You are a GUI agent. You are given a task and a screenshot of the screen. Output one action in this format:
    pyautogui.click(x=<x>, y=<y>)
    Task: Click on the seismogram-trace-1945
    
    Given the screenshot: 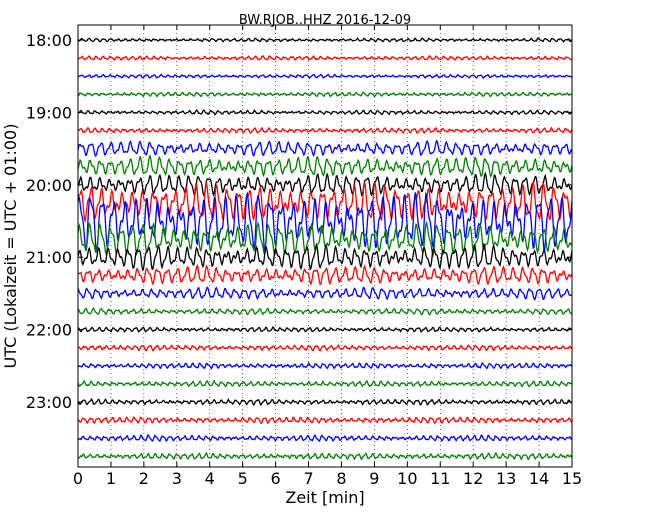 What is the action you would take?
    pyautogui.click(x=325, y=166)
    